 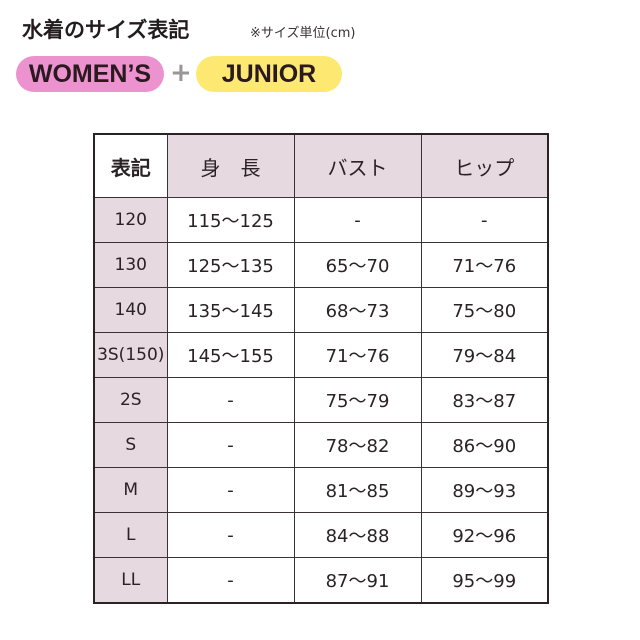 I want to click on womens-badge: WOMEN’S, so click(x=90, y=74).